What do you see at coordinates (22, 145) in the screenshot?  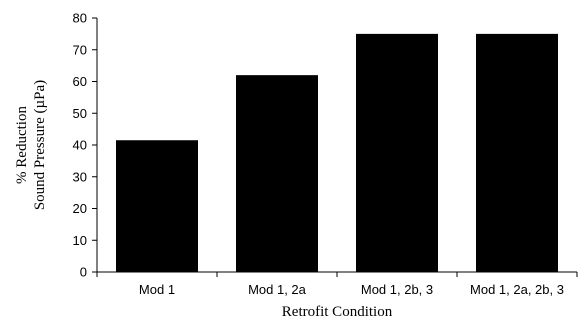 I see `y-axis-title-line-1: % Reduction` at bounding box center [22, 145].